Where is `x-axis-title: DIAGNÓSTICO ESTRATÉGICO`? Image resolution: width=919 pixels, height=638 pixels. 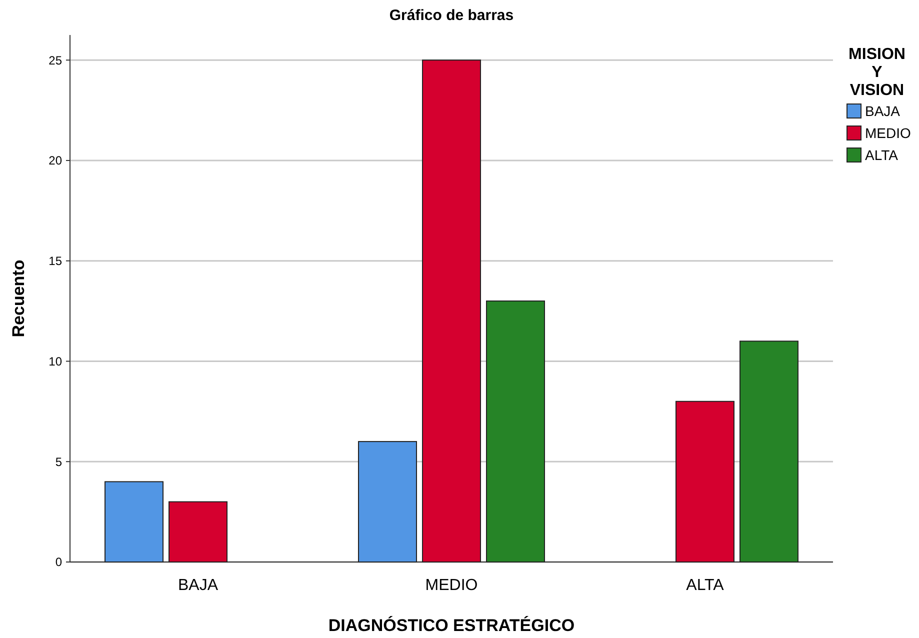 x-axis-title: DIAGNÓSTICO ESTRATÉGICO is located at coordinates (451, 625).